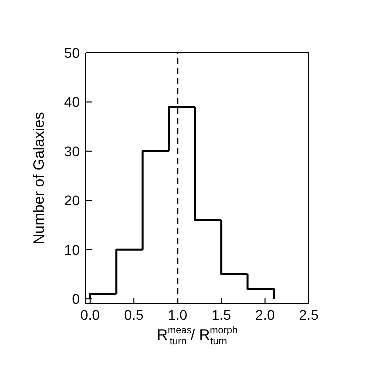 The height and width of the screenshot is (366, 366). What do you see at coordinates (76, 299) in the screenshot?
I see `y-tick-label: 0` at bounding box center [76, 299].